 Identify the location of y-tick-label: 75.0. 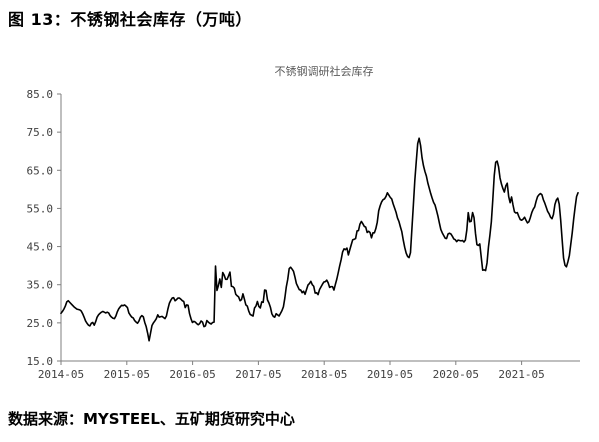
(40, 132).